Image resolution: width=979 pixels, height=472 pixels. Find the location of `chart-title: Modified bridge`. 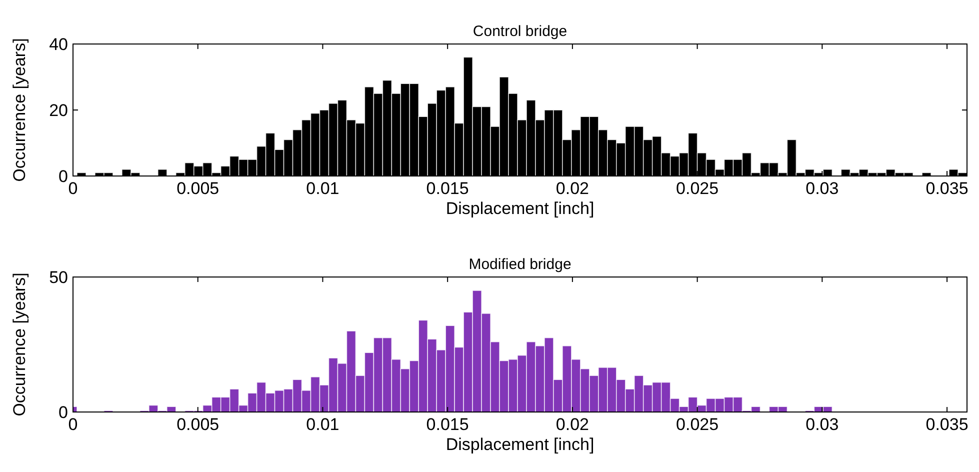

chart-title: Modified bridge is located at coordinates (520, 264).